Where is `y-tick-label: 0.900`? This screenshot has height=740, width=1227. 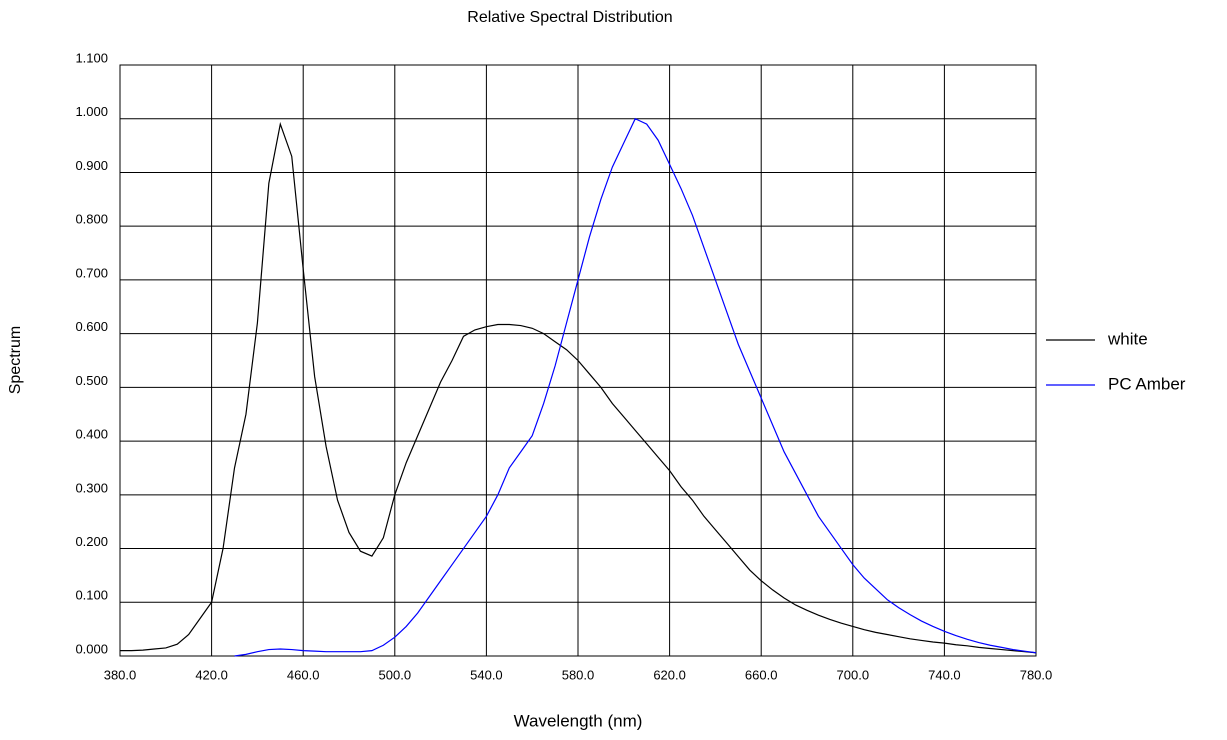
y-tick-label: 0.900 is located at coordinates (91, 165).